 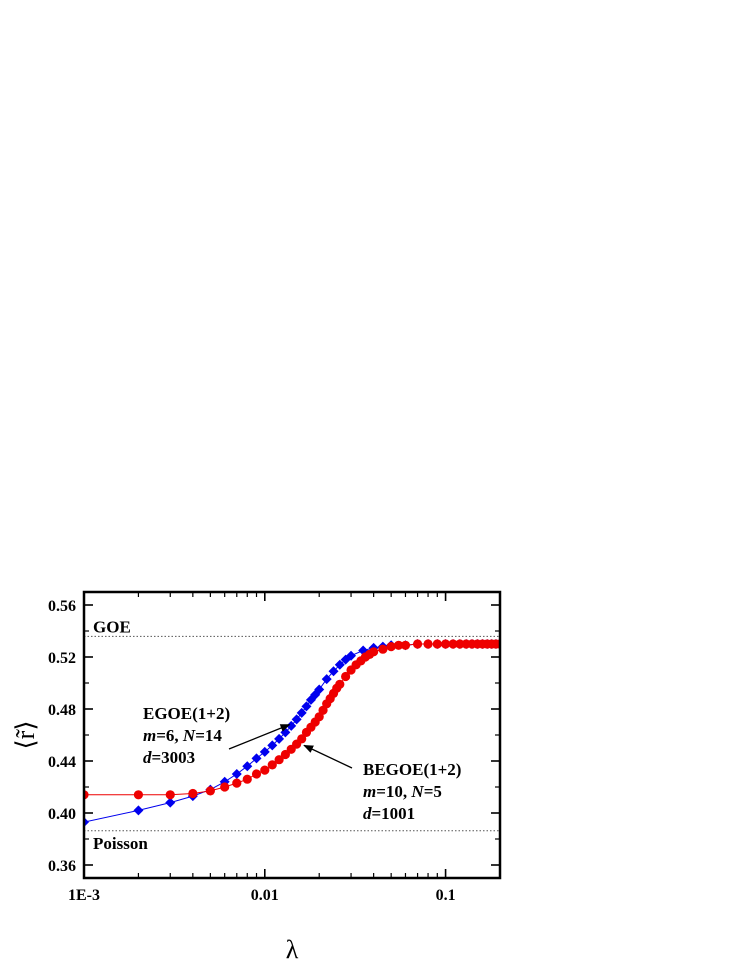 What do you see at coordinates (412, 769) in the screenshot?
I see `annotation-1-line-0: BEGOE(1+2)` at bounding box center [412, 769].